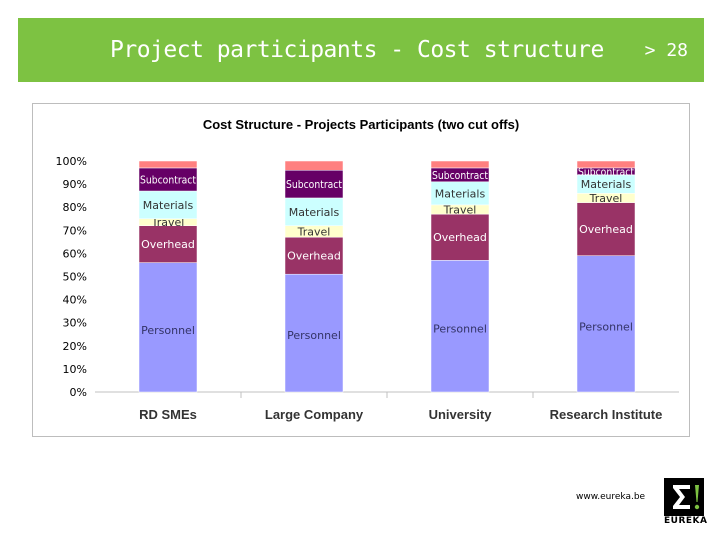  I want to click on y-tick-label: 80%, so click(75, 207).